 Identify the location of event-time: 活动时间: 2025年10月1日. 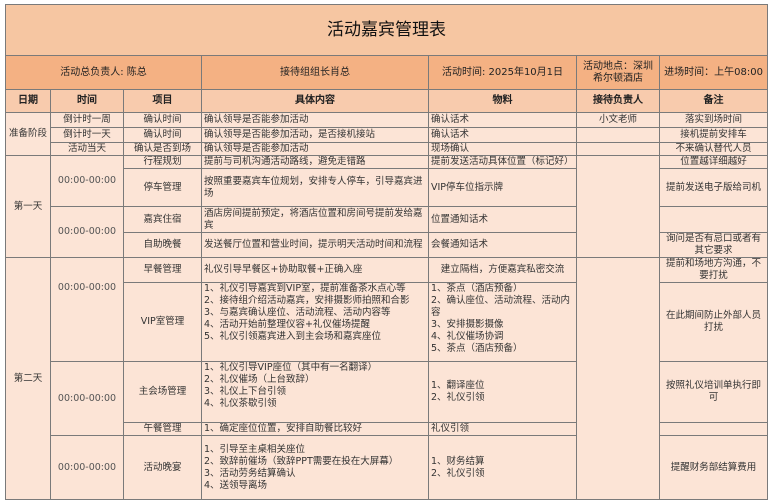
(502, 72).